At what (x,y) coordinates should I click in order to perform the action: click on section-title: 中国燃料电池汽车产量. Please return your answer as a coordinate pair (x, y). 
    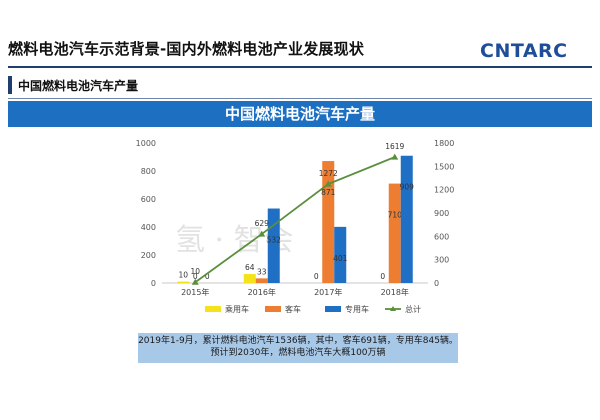
    Looking at the image, I should click on (78, 86).